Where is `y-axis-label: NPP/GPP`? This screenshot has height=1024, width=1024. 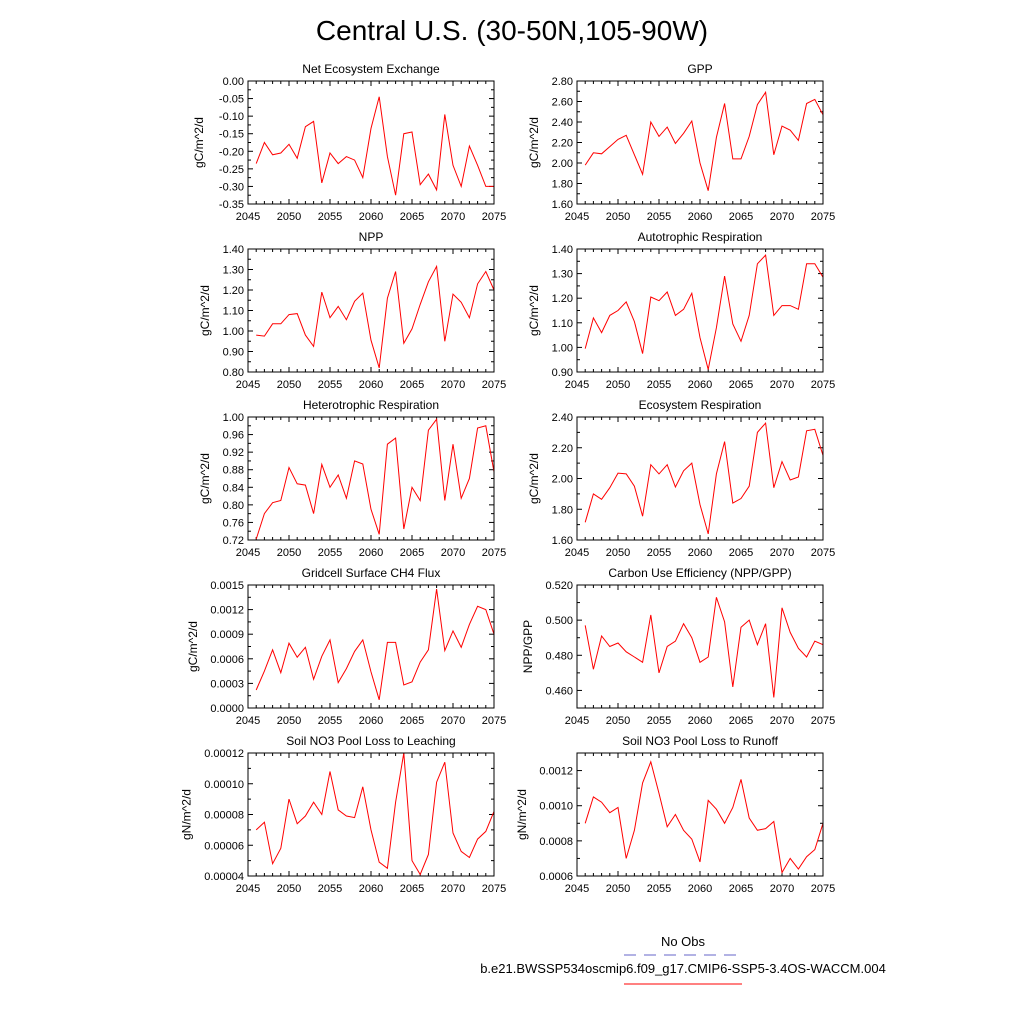 y-axis-label: NPP/GPP is located at coordinates (528, 646).